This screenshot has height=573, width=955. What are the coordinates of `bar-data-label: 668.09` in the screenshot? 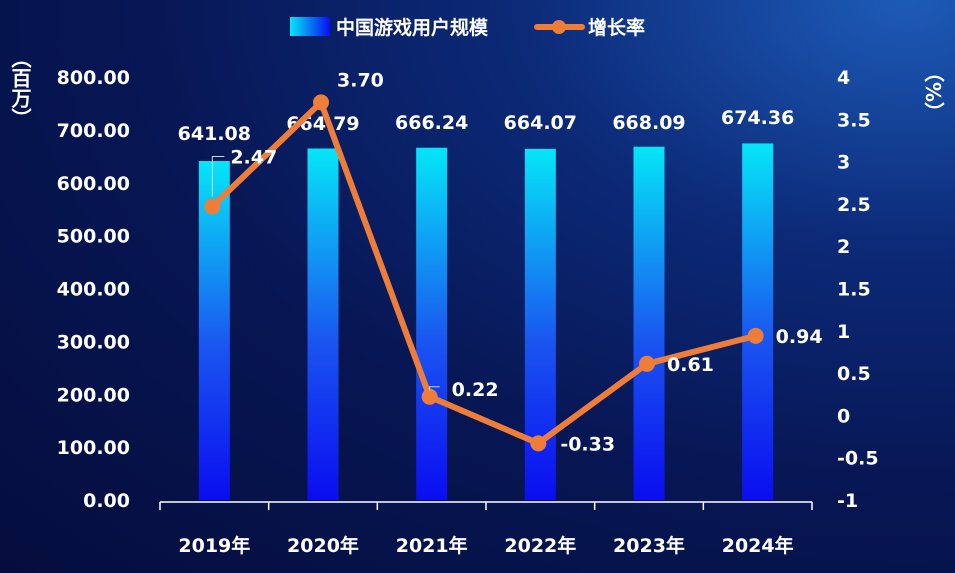 It's located at (648, 123).